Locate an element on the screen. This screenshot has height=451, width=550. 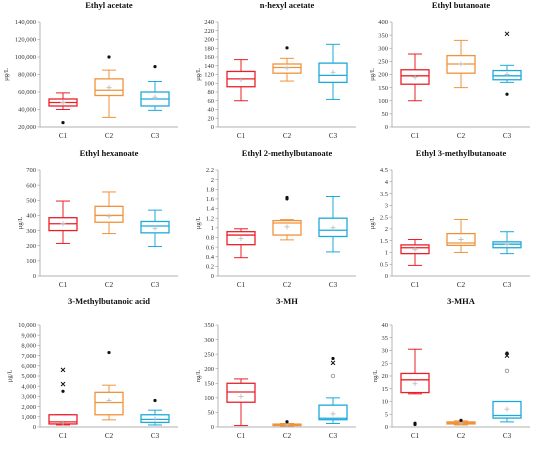
y-tick-label: 60,000 is located at coordinates (27, 92).